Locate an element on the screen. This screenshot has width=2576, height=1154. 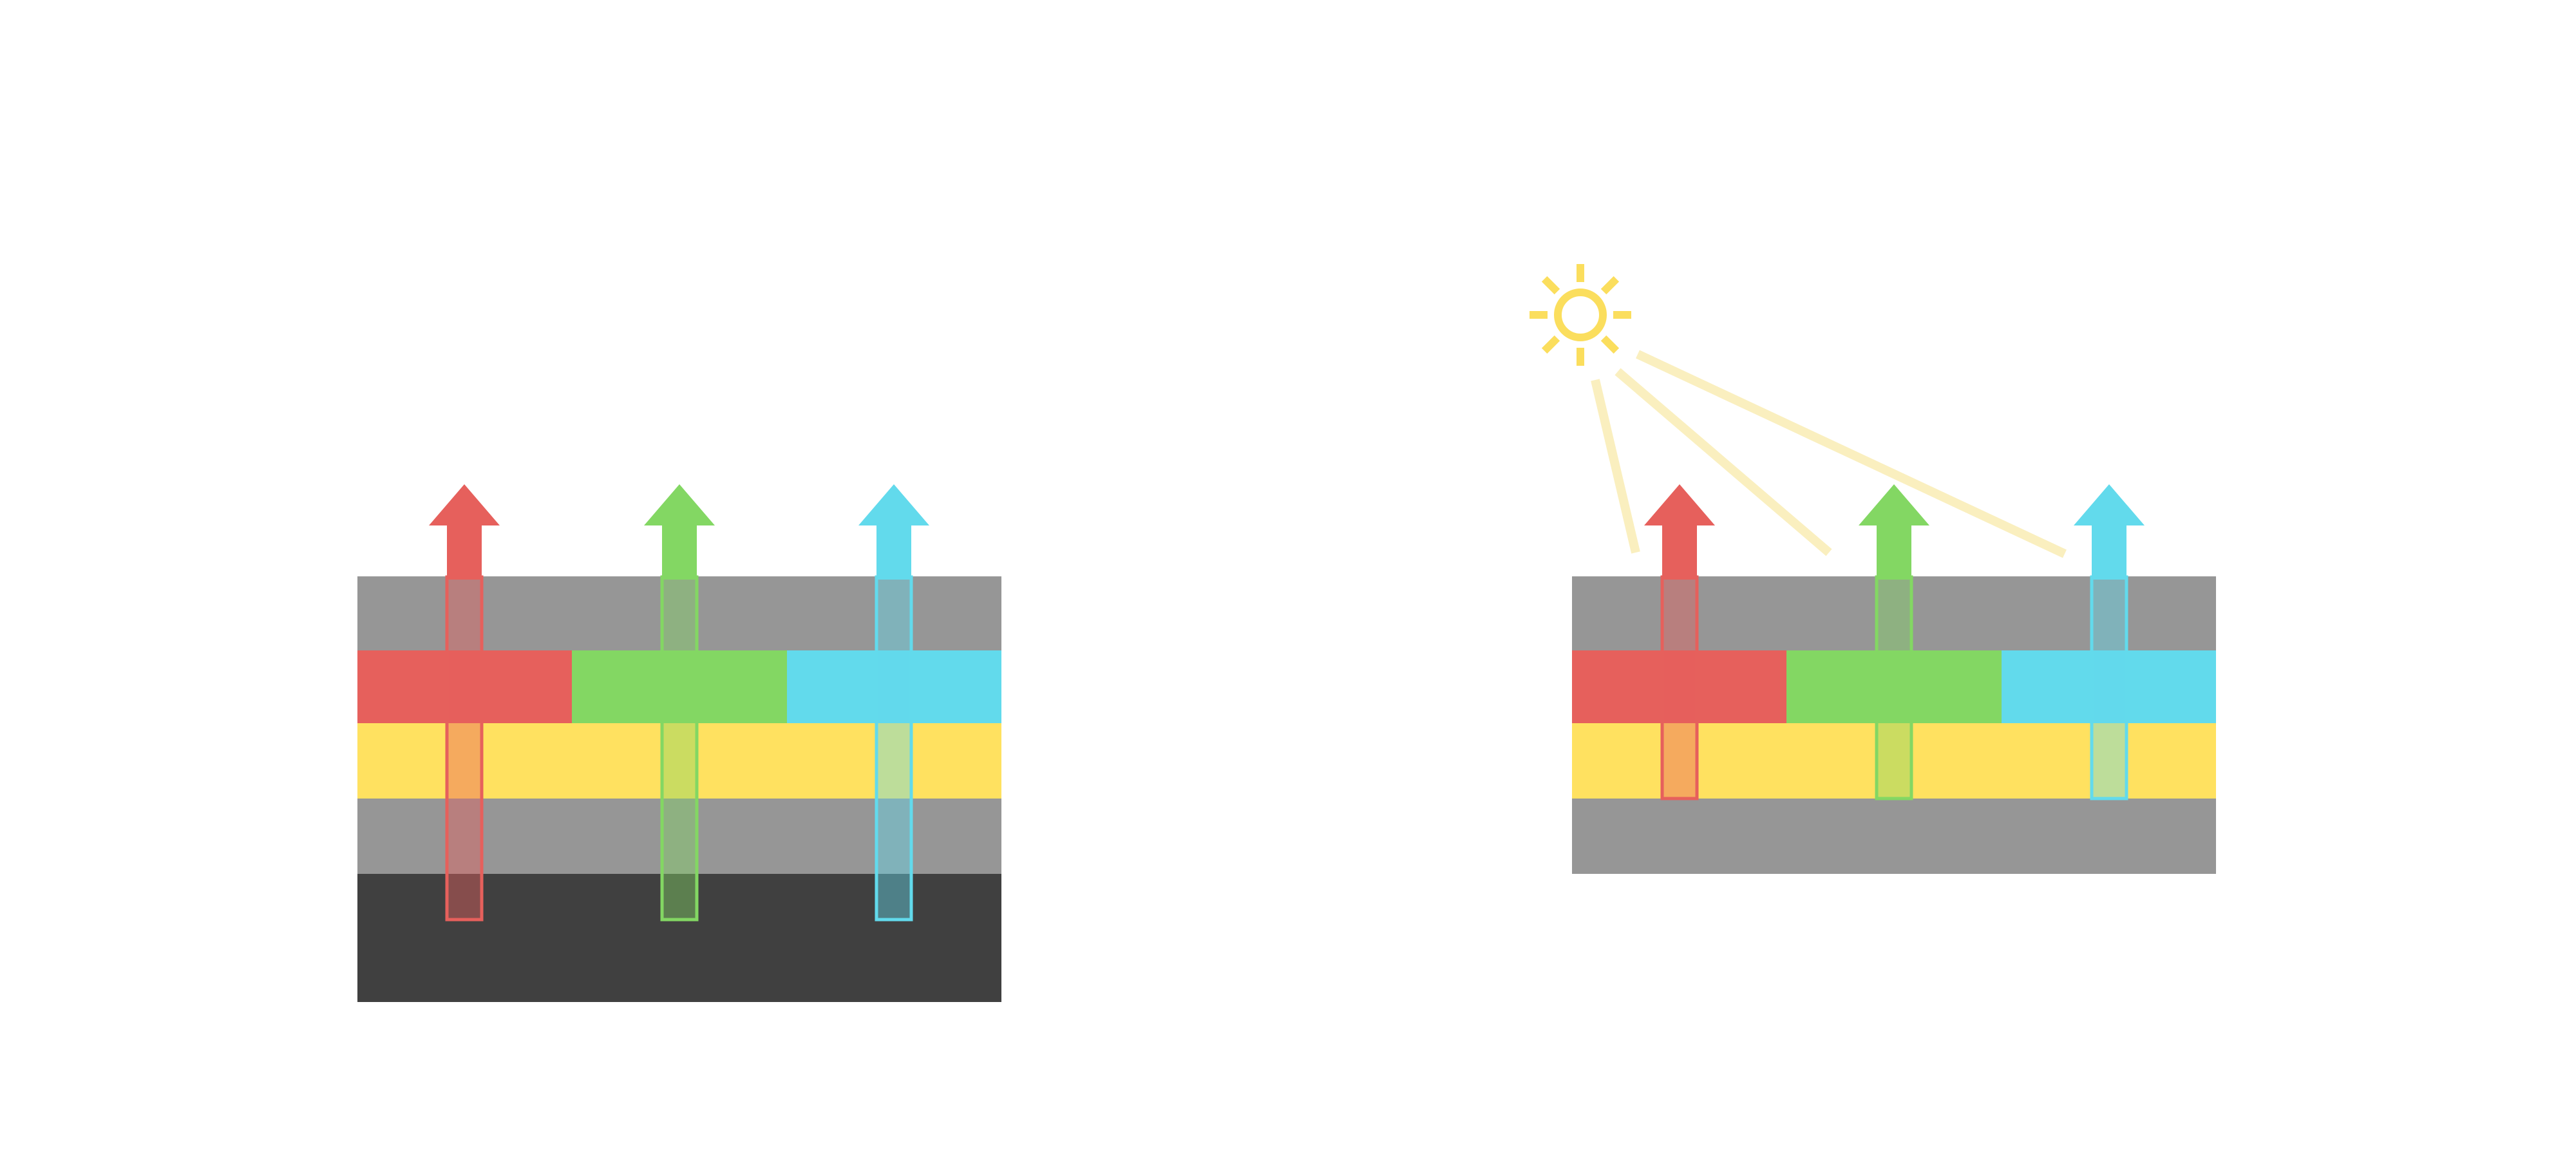
dark-bottom-layer is located at coordinates (679, 938).